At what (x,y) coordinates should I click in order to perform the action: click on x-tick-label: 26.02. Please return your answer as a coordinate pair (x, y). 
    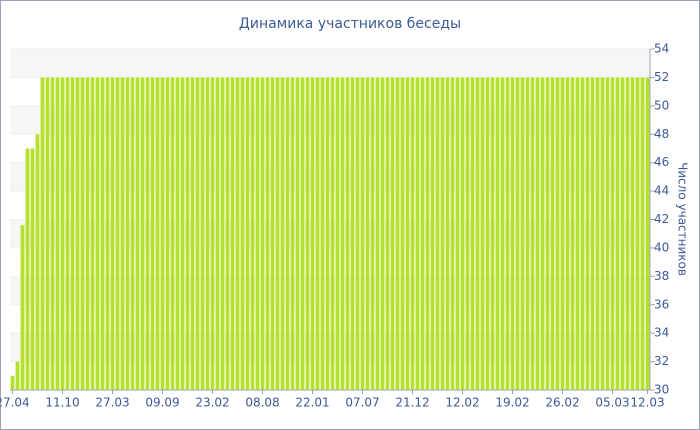
    Looking at the image, I should click on (562, 403).